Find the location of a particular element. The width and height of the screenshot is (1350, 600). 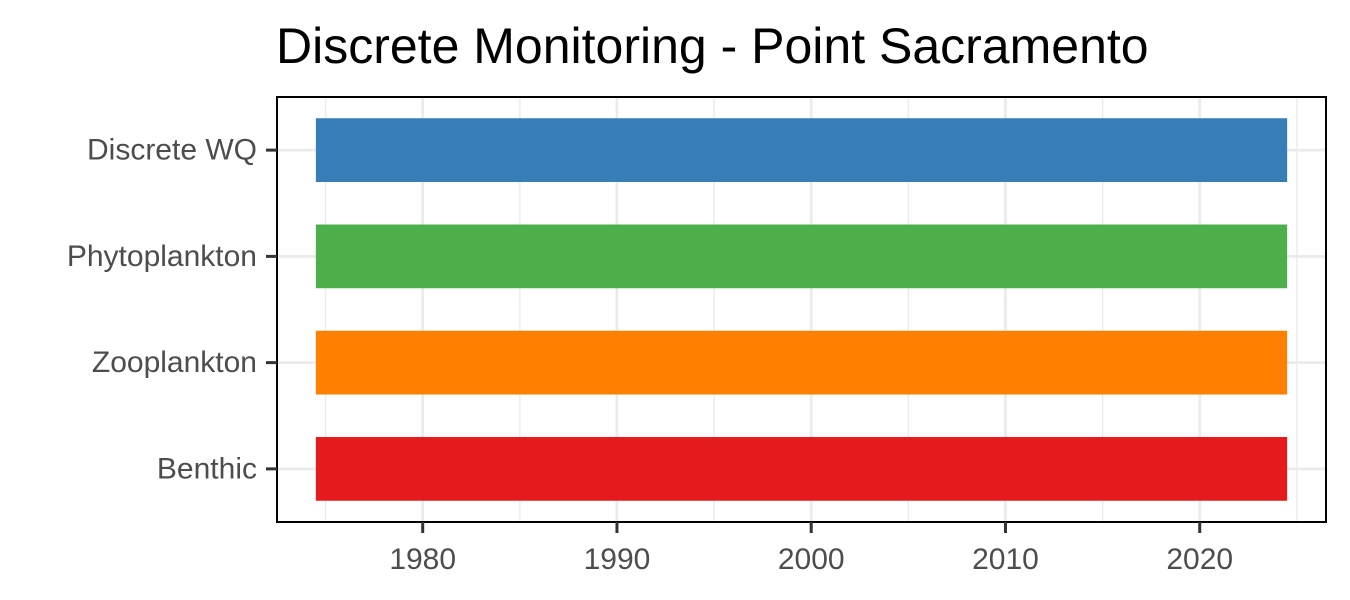

x-tick-label: 1990 is located at coordinates (617, 559).